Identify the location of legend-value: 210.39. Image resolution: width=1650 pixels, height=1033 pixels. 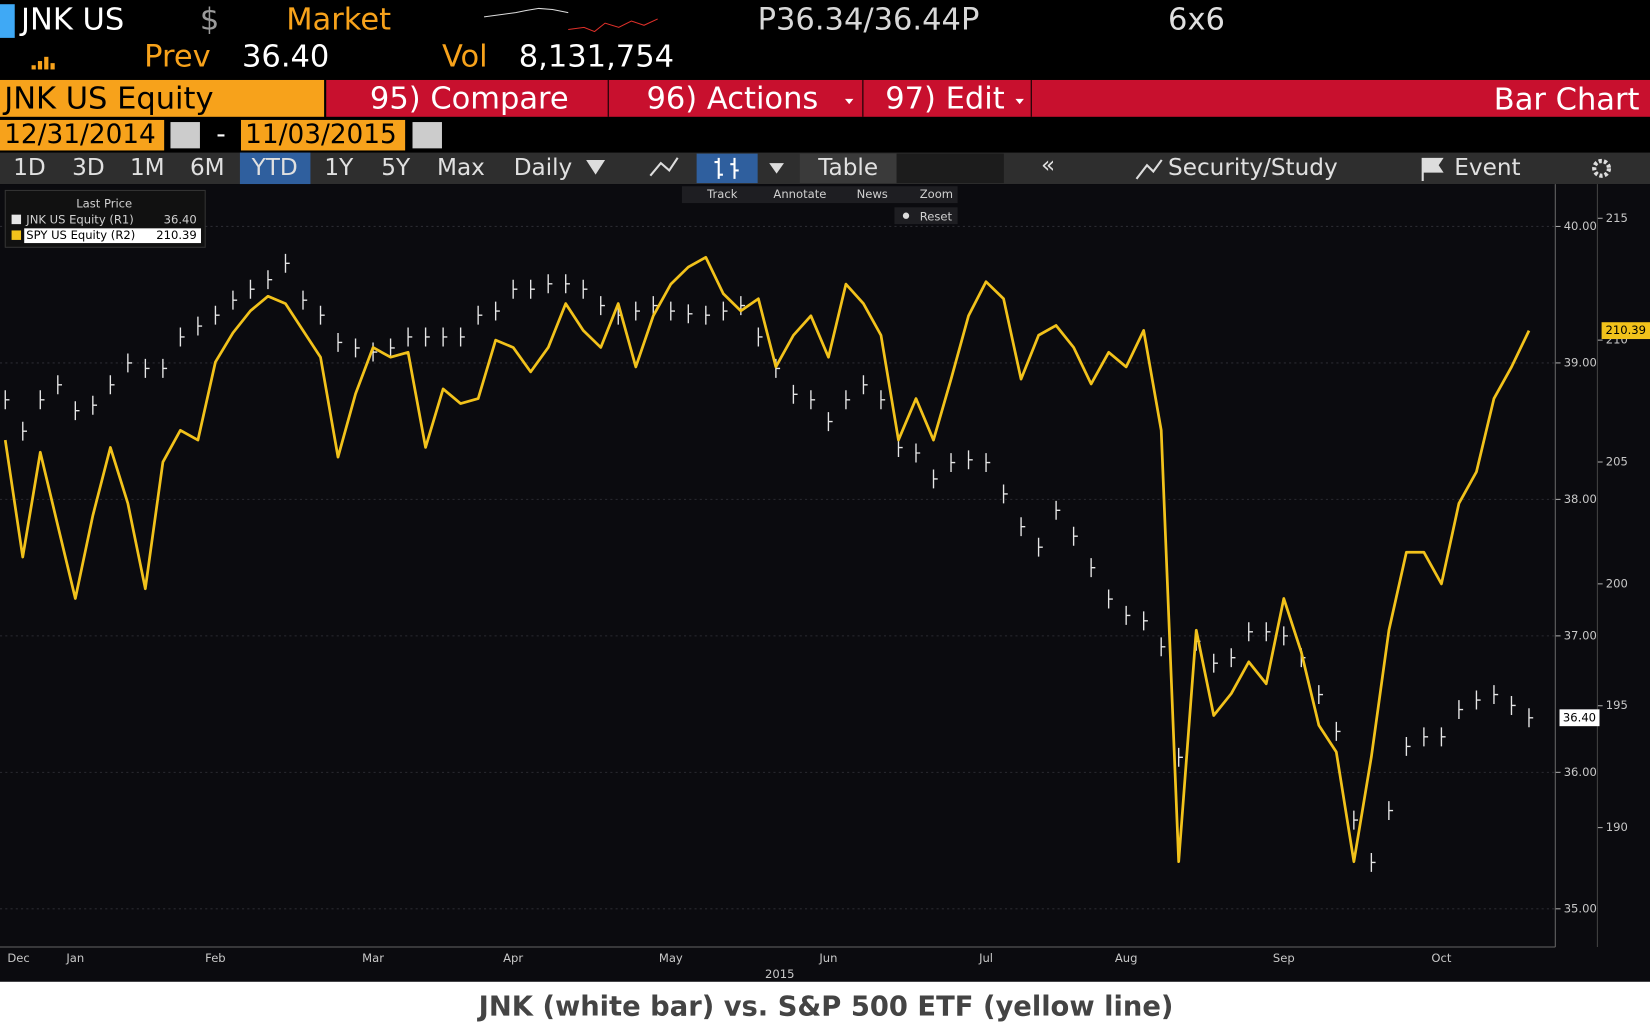
(176, 235).